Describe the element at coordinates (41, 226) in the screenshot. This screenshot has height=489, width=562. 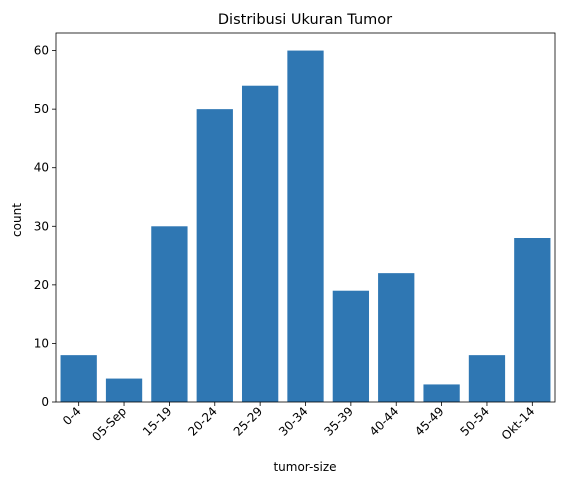
I see `y-tick-label: 30` at that location.